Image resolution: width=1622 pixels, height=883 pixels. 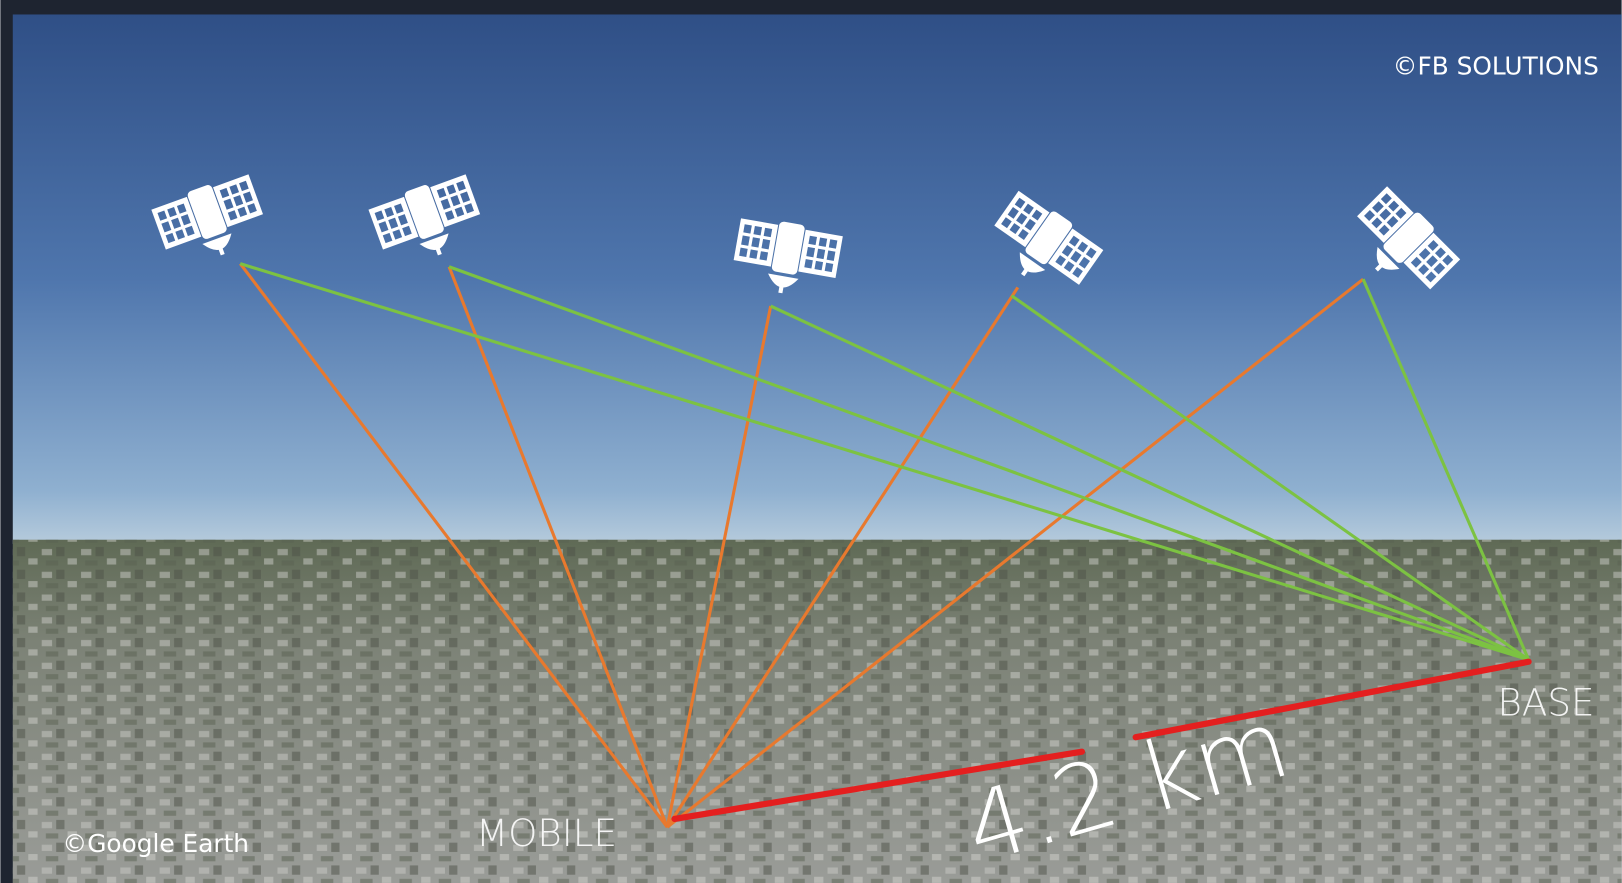 I want to click on owner-credit: ©FB SOLUTIONS, so click(x=1496, y=65).